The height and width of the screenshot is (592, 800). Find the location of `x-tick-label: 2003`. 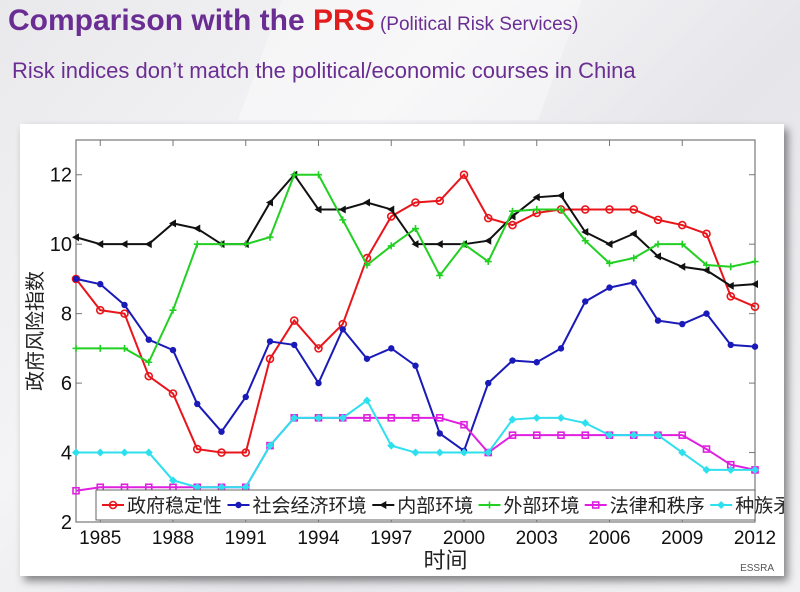

x-tick-label: 2003 is located at coordinates (537, 538).